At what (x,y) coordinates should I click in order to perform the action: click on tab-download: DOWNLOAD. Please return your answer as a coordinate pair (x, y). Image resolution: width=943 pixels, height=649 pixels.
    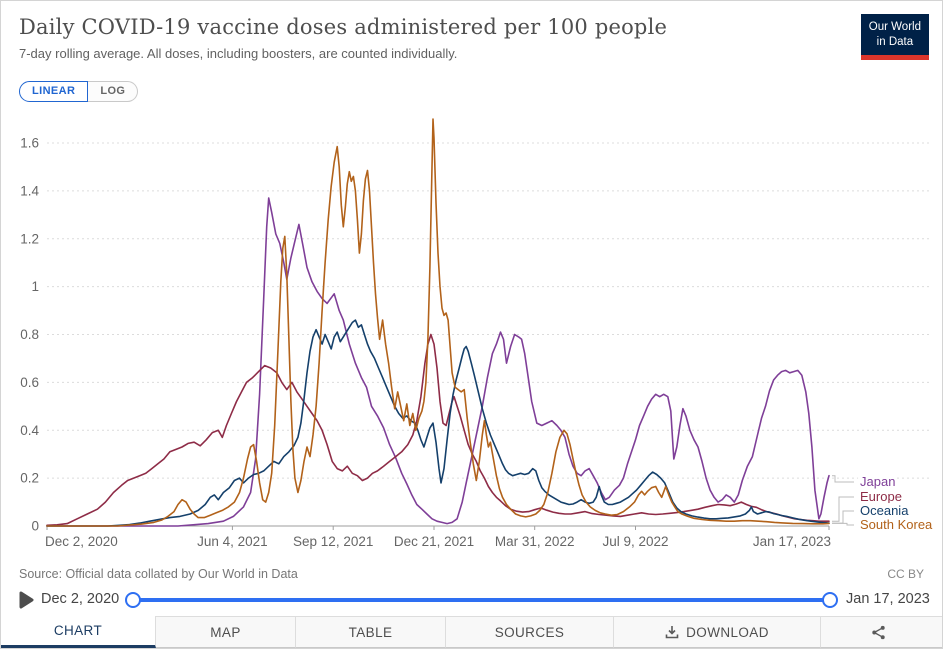
    Looking at the image, I should click on (717, 632).